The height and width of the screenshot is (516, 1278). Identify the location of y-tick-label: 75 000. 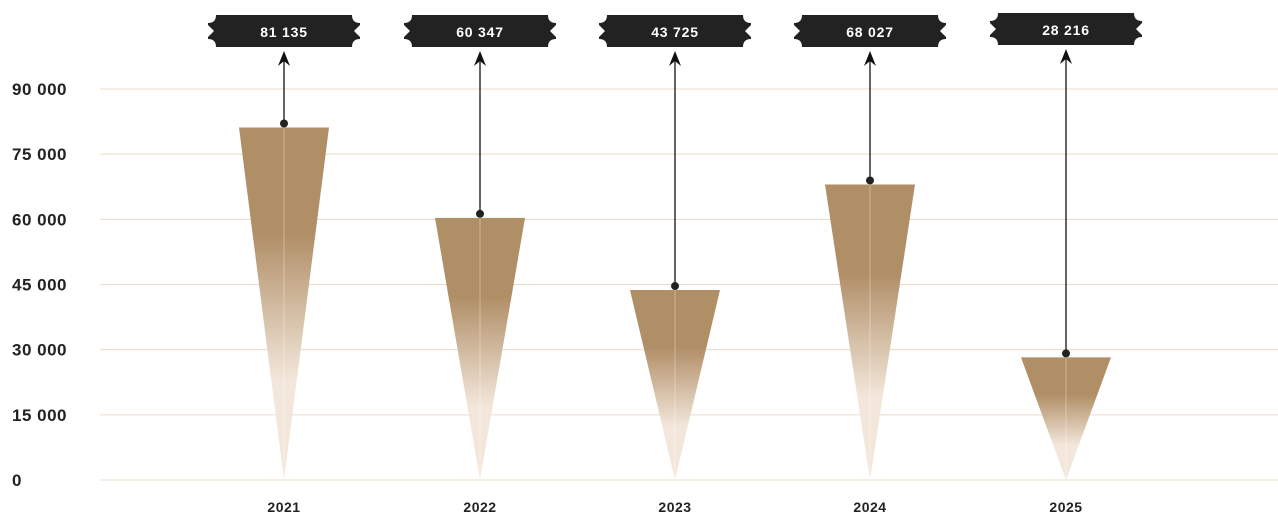
(39, 154).